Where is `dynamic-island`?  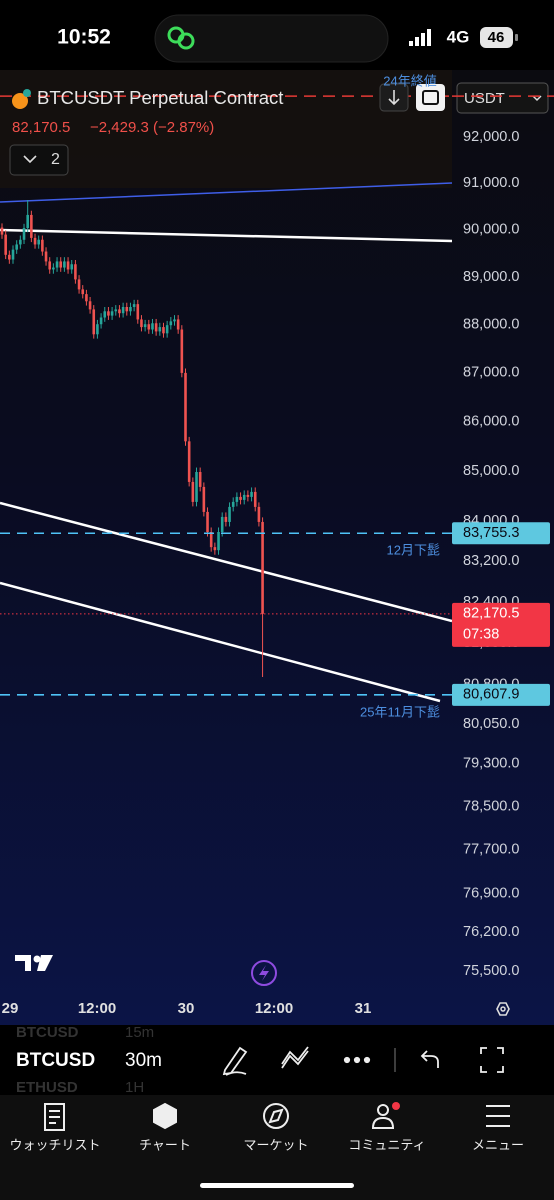
dynamic-island is located at coordinates (271, 38).